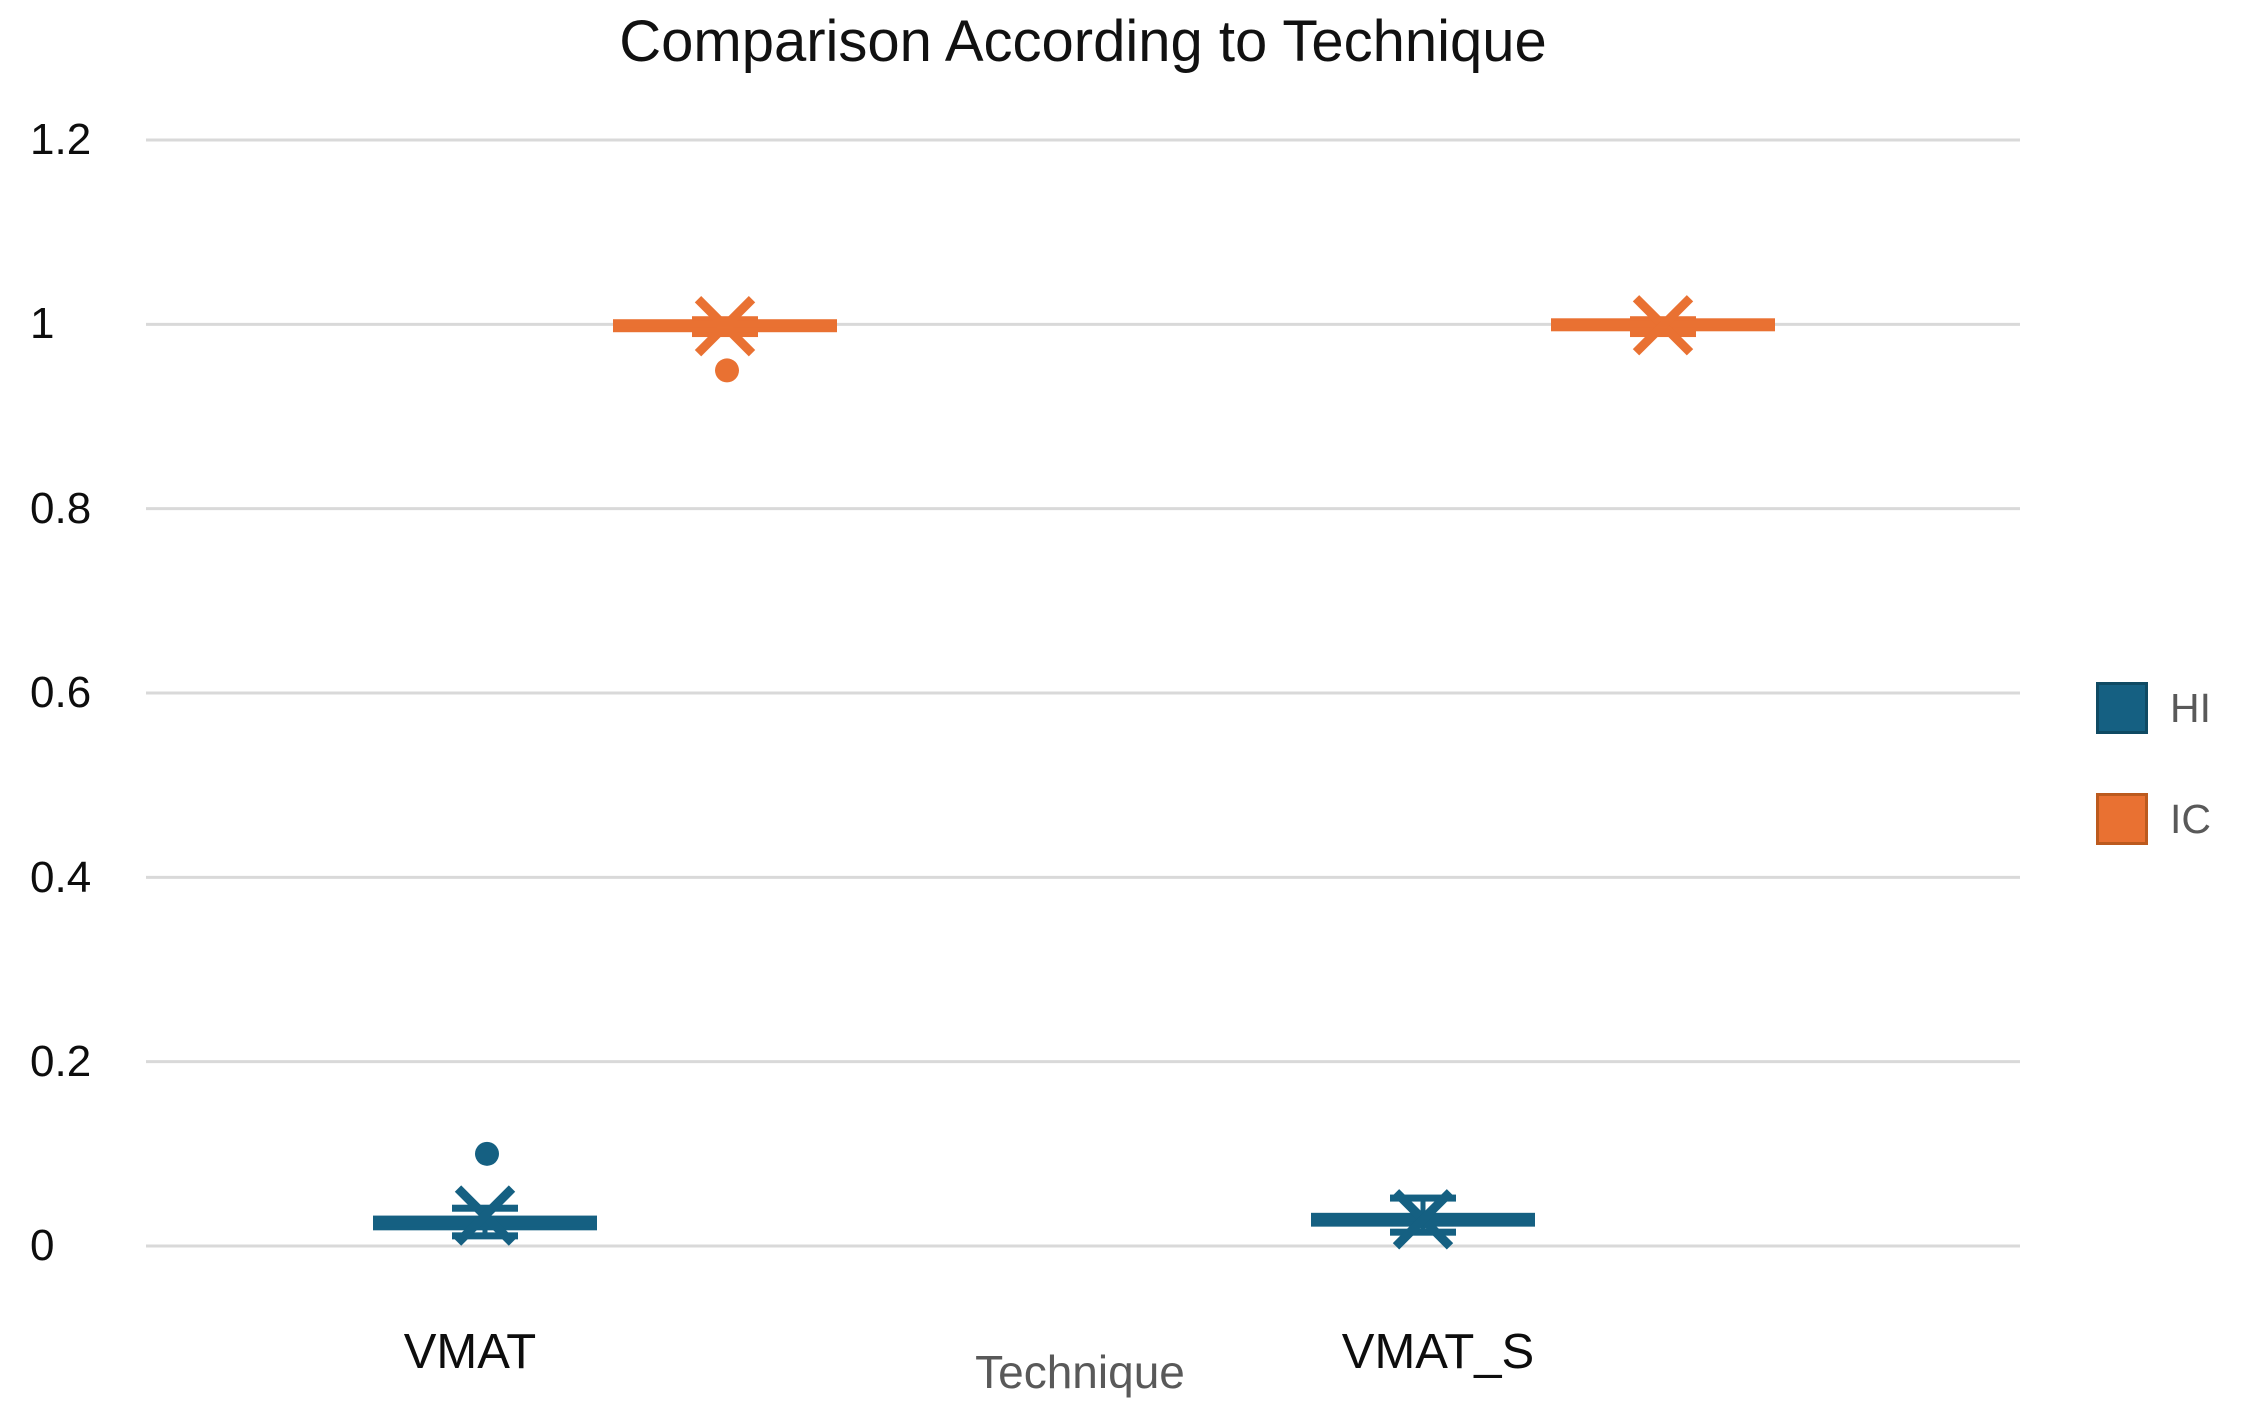 This screenshot has height=1408, width=2250. What do you see at coordinates (2153, 763) in the screenshot?
I see `legend: HI IC` at bounding box center [2153, 763].